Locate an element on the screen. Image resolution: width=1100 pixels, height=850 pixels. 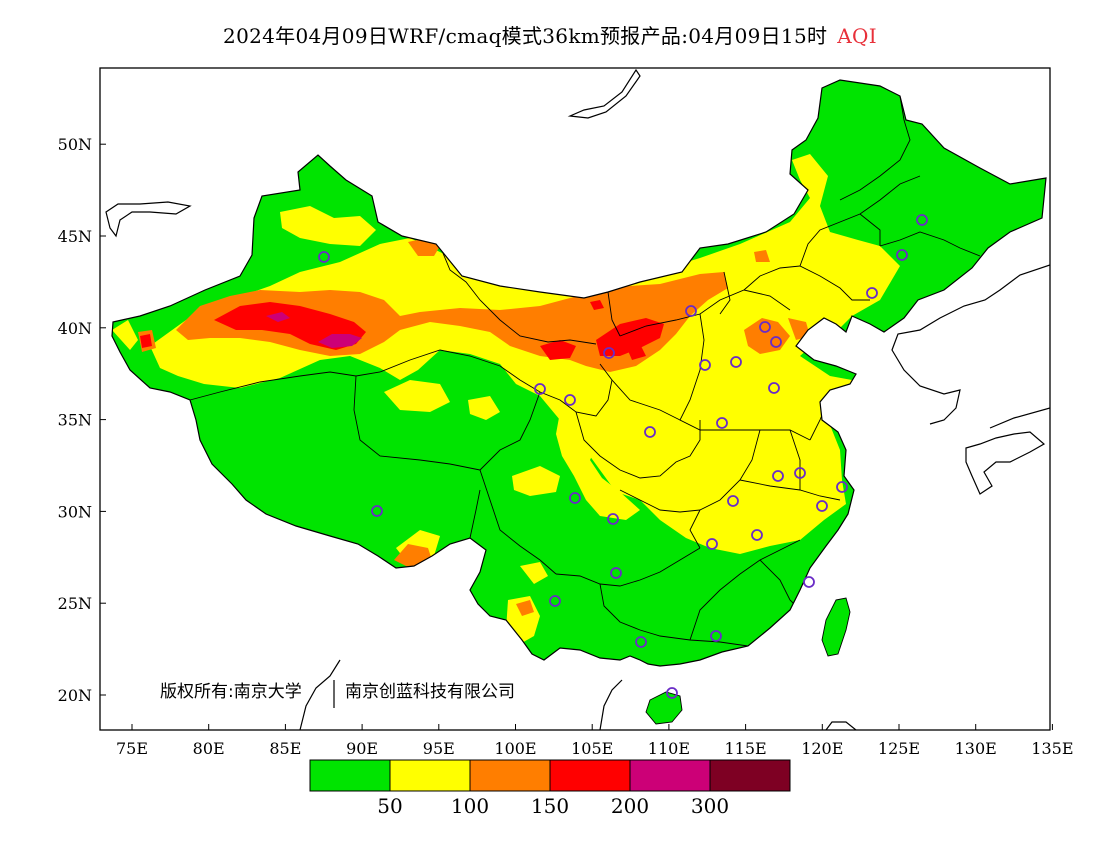
title-main: 2024年04月09日WRF/cmaq模式36km预报产品:04月09日15时 is located at coordinates (525, 36).